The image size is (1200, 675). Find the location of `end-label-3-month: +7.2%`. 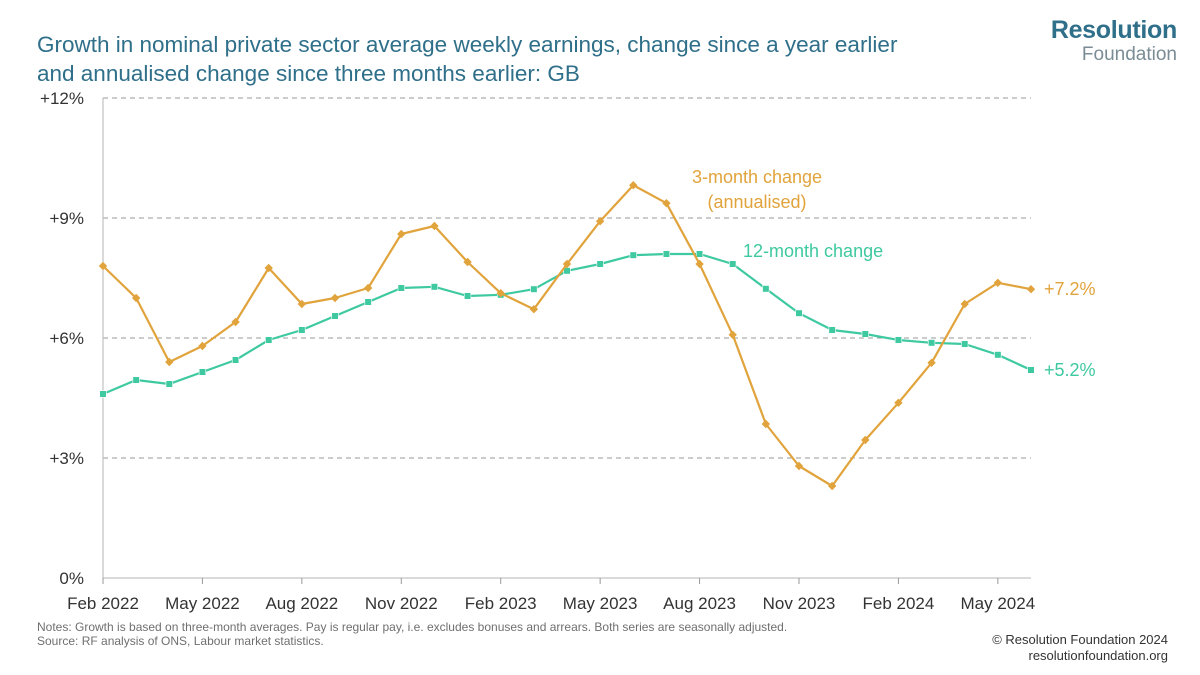

end-label-3-month: +7.2% is located at coordinates (1070, 289).